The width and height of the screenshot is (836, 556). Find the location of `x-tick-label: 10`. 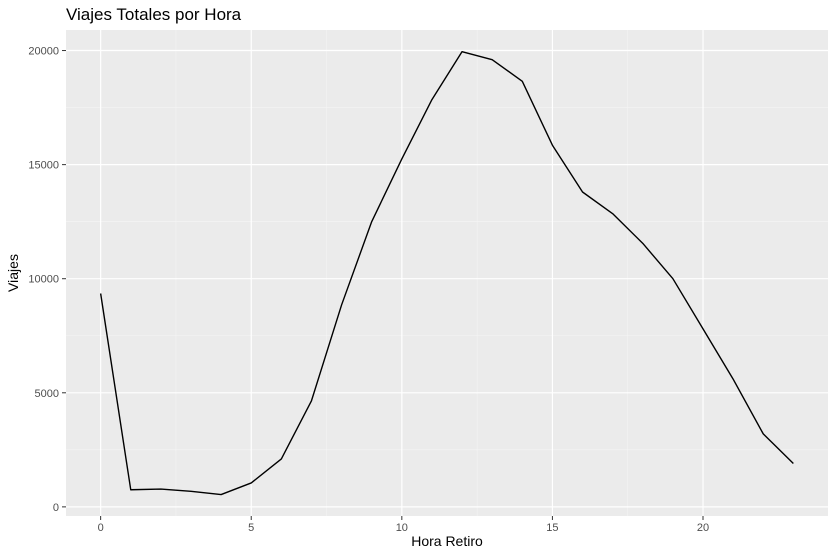

x-tick-label: 10 is located at coordinates (402, 528).